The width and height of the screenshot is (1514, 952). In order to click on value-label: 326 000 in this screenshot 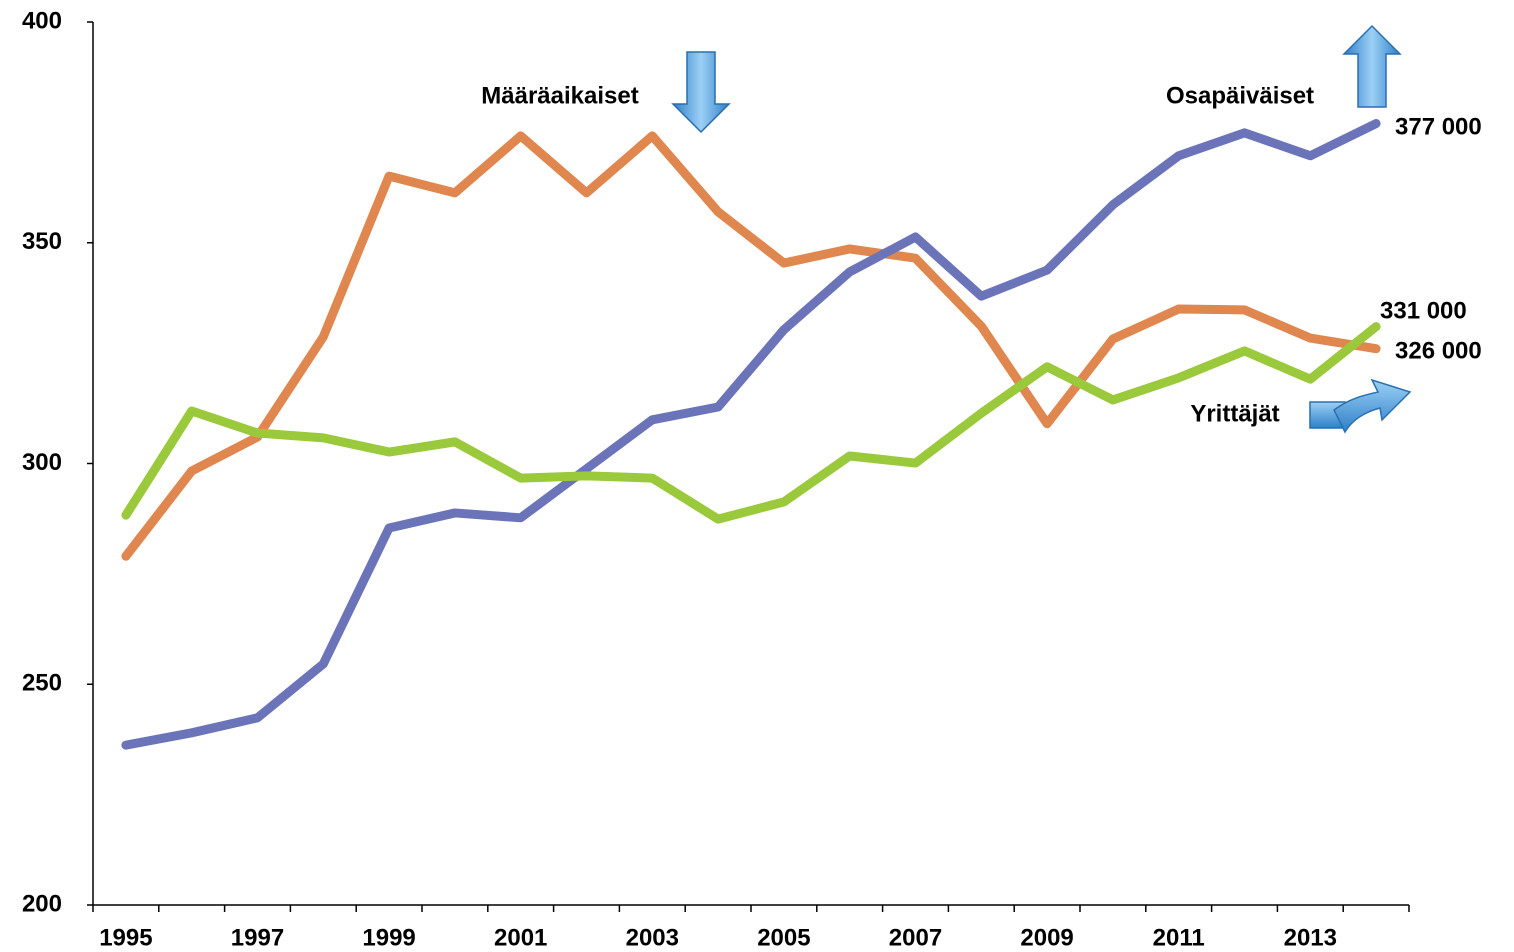, I will do `click(1438, 350)`.